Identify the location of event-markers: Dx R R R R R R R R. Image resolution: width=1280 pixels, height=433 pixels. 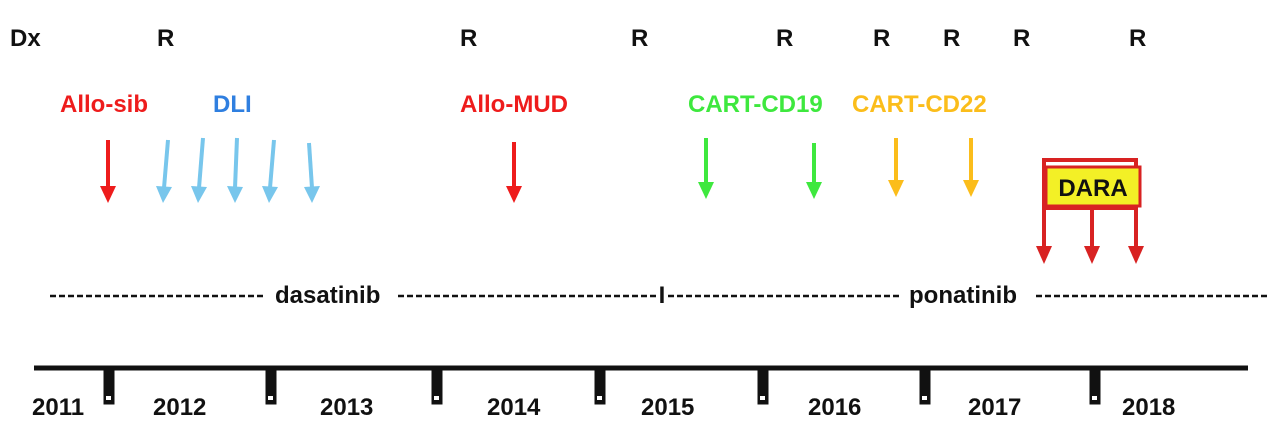
(578, 38).